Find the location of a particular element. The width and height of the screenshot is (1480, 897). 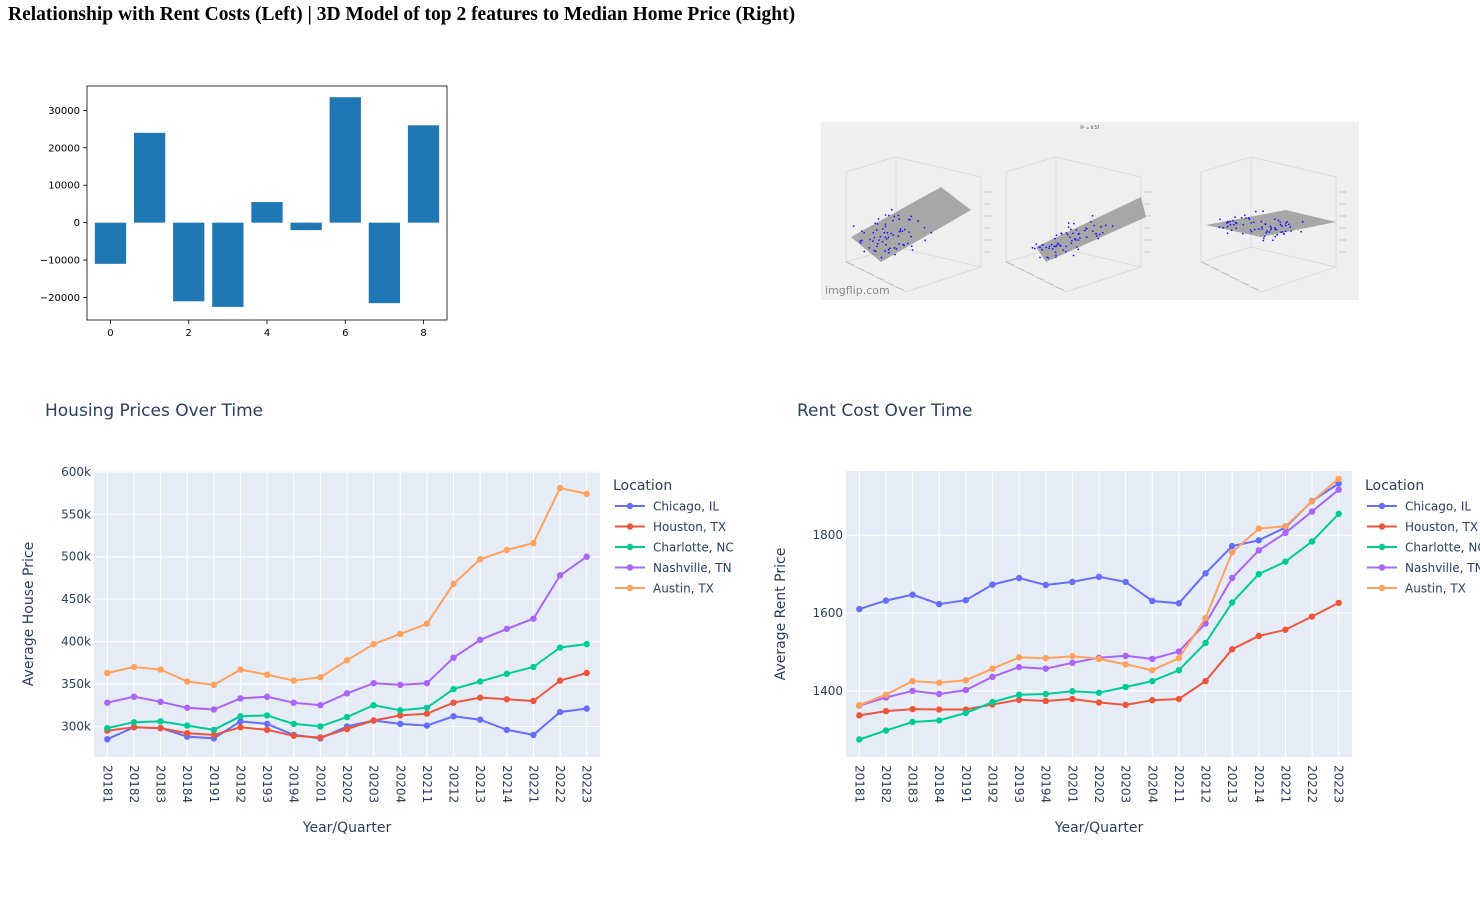

y-tick-label: 0 is located at coordinates (77, 223).